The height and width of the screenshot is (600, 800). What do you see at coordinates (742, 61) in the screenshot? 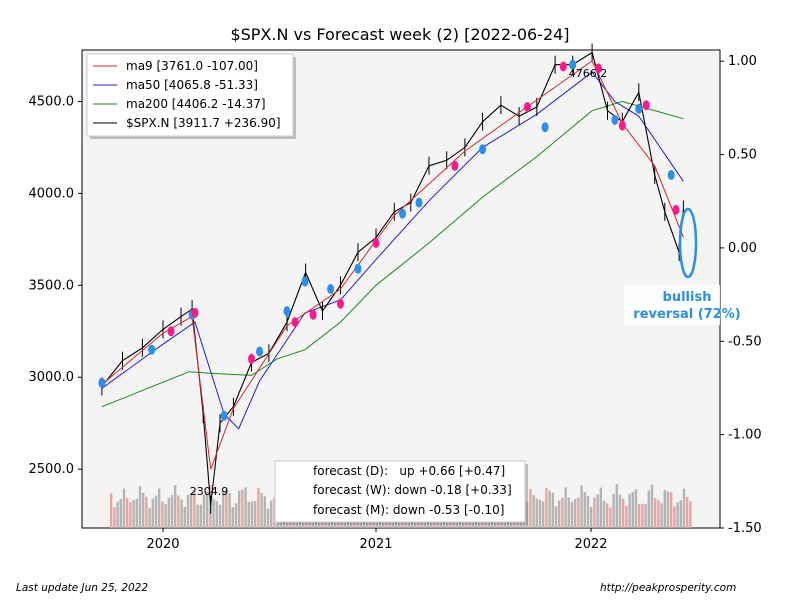
I see `right-tick-label: 1.00` at bounding box center [742, 61].